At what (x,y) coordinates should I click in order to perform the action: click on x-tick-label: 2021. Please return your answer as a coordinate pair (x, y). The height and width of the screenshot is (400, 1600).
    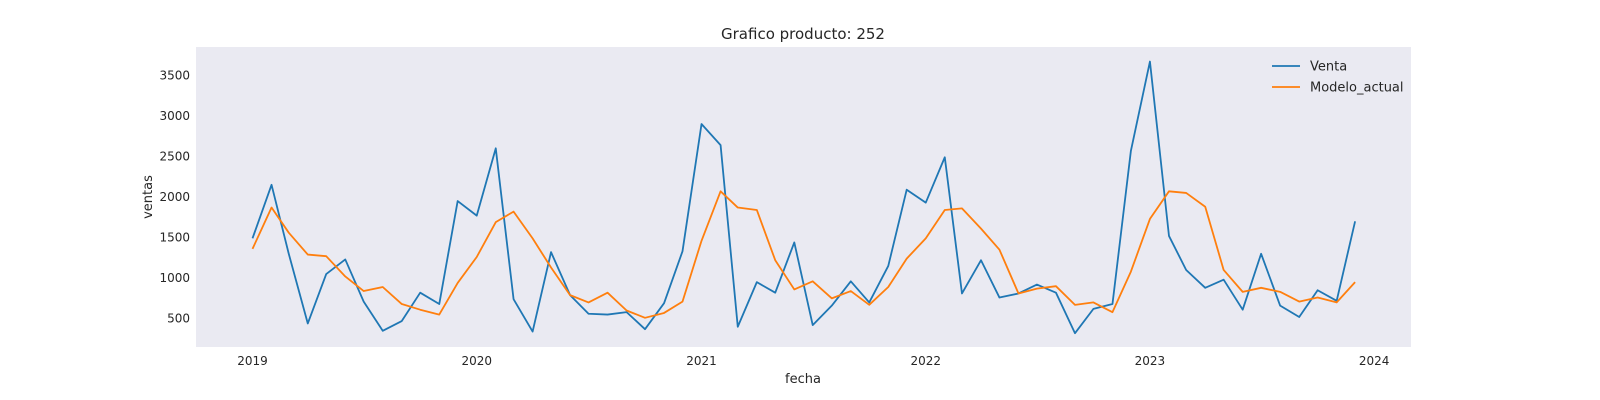
    Looking at the image, I should click on (701, 361).